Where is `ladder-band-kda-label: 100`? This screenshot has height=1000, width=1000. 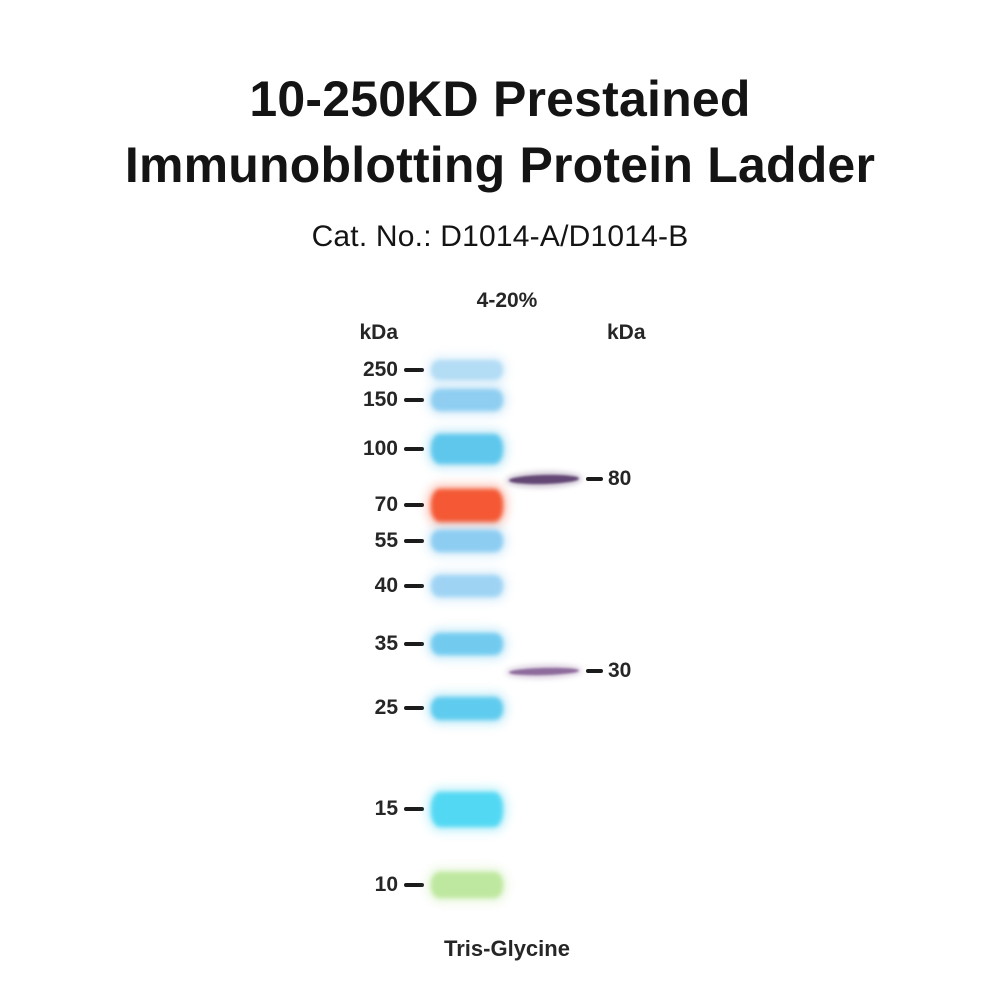
ladder-band-kda-label: 100 is located at coordinates (380, 448).